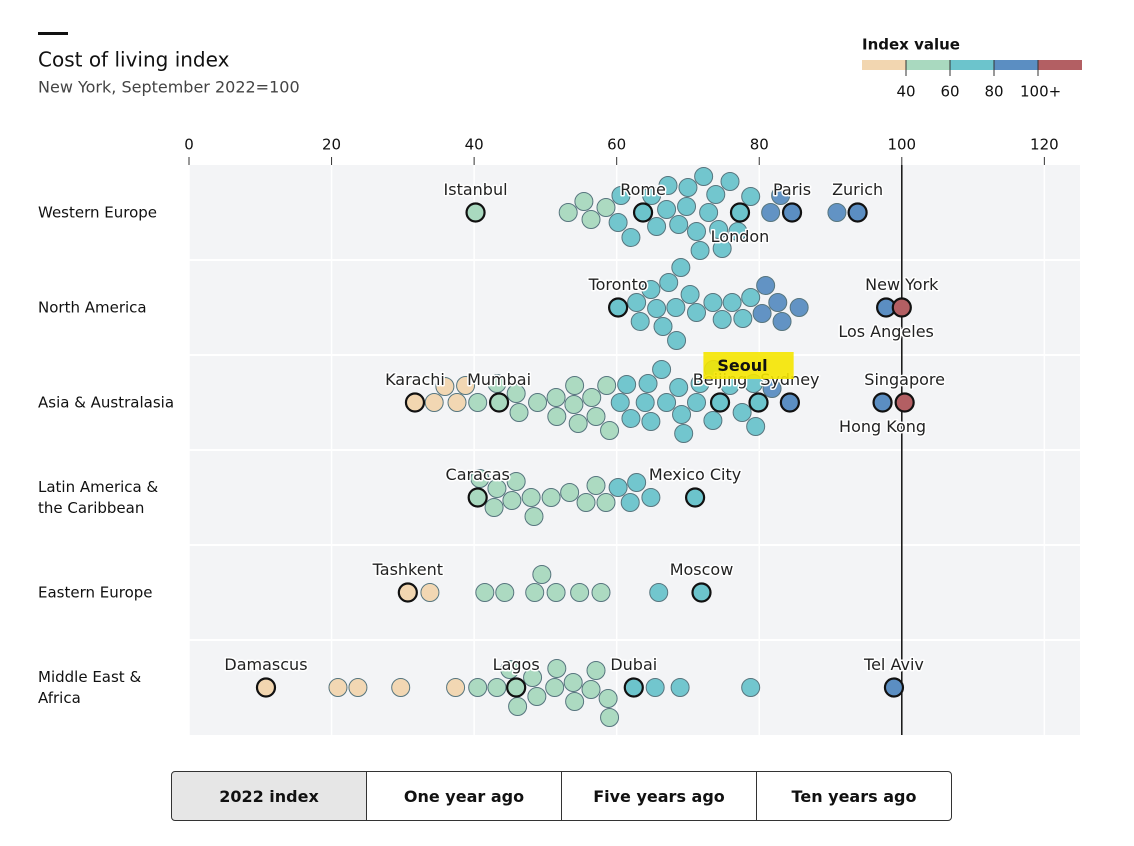  Describe the element at coordinates (464, 796) in the screenshot. I see `tab-button: One year ago` at that location.